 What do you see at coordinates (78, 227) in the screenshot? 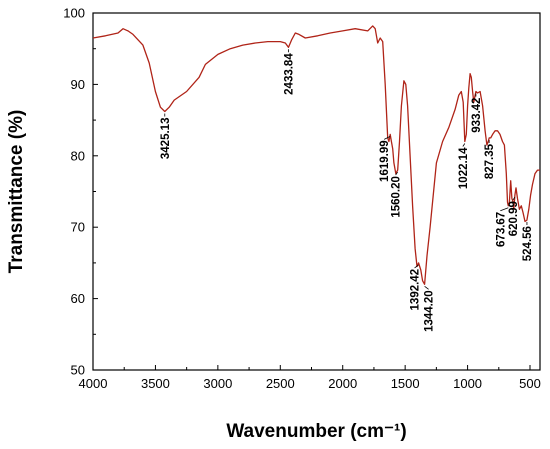
I see `y-tick-label: 70` at bounding box center [78, 227].